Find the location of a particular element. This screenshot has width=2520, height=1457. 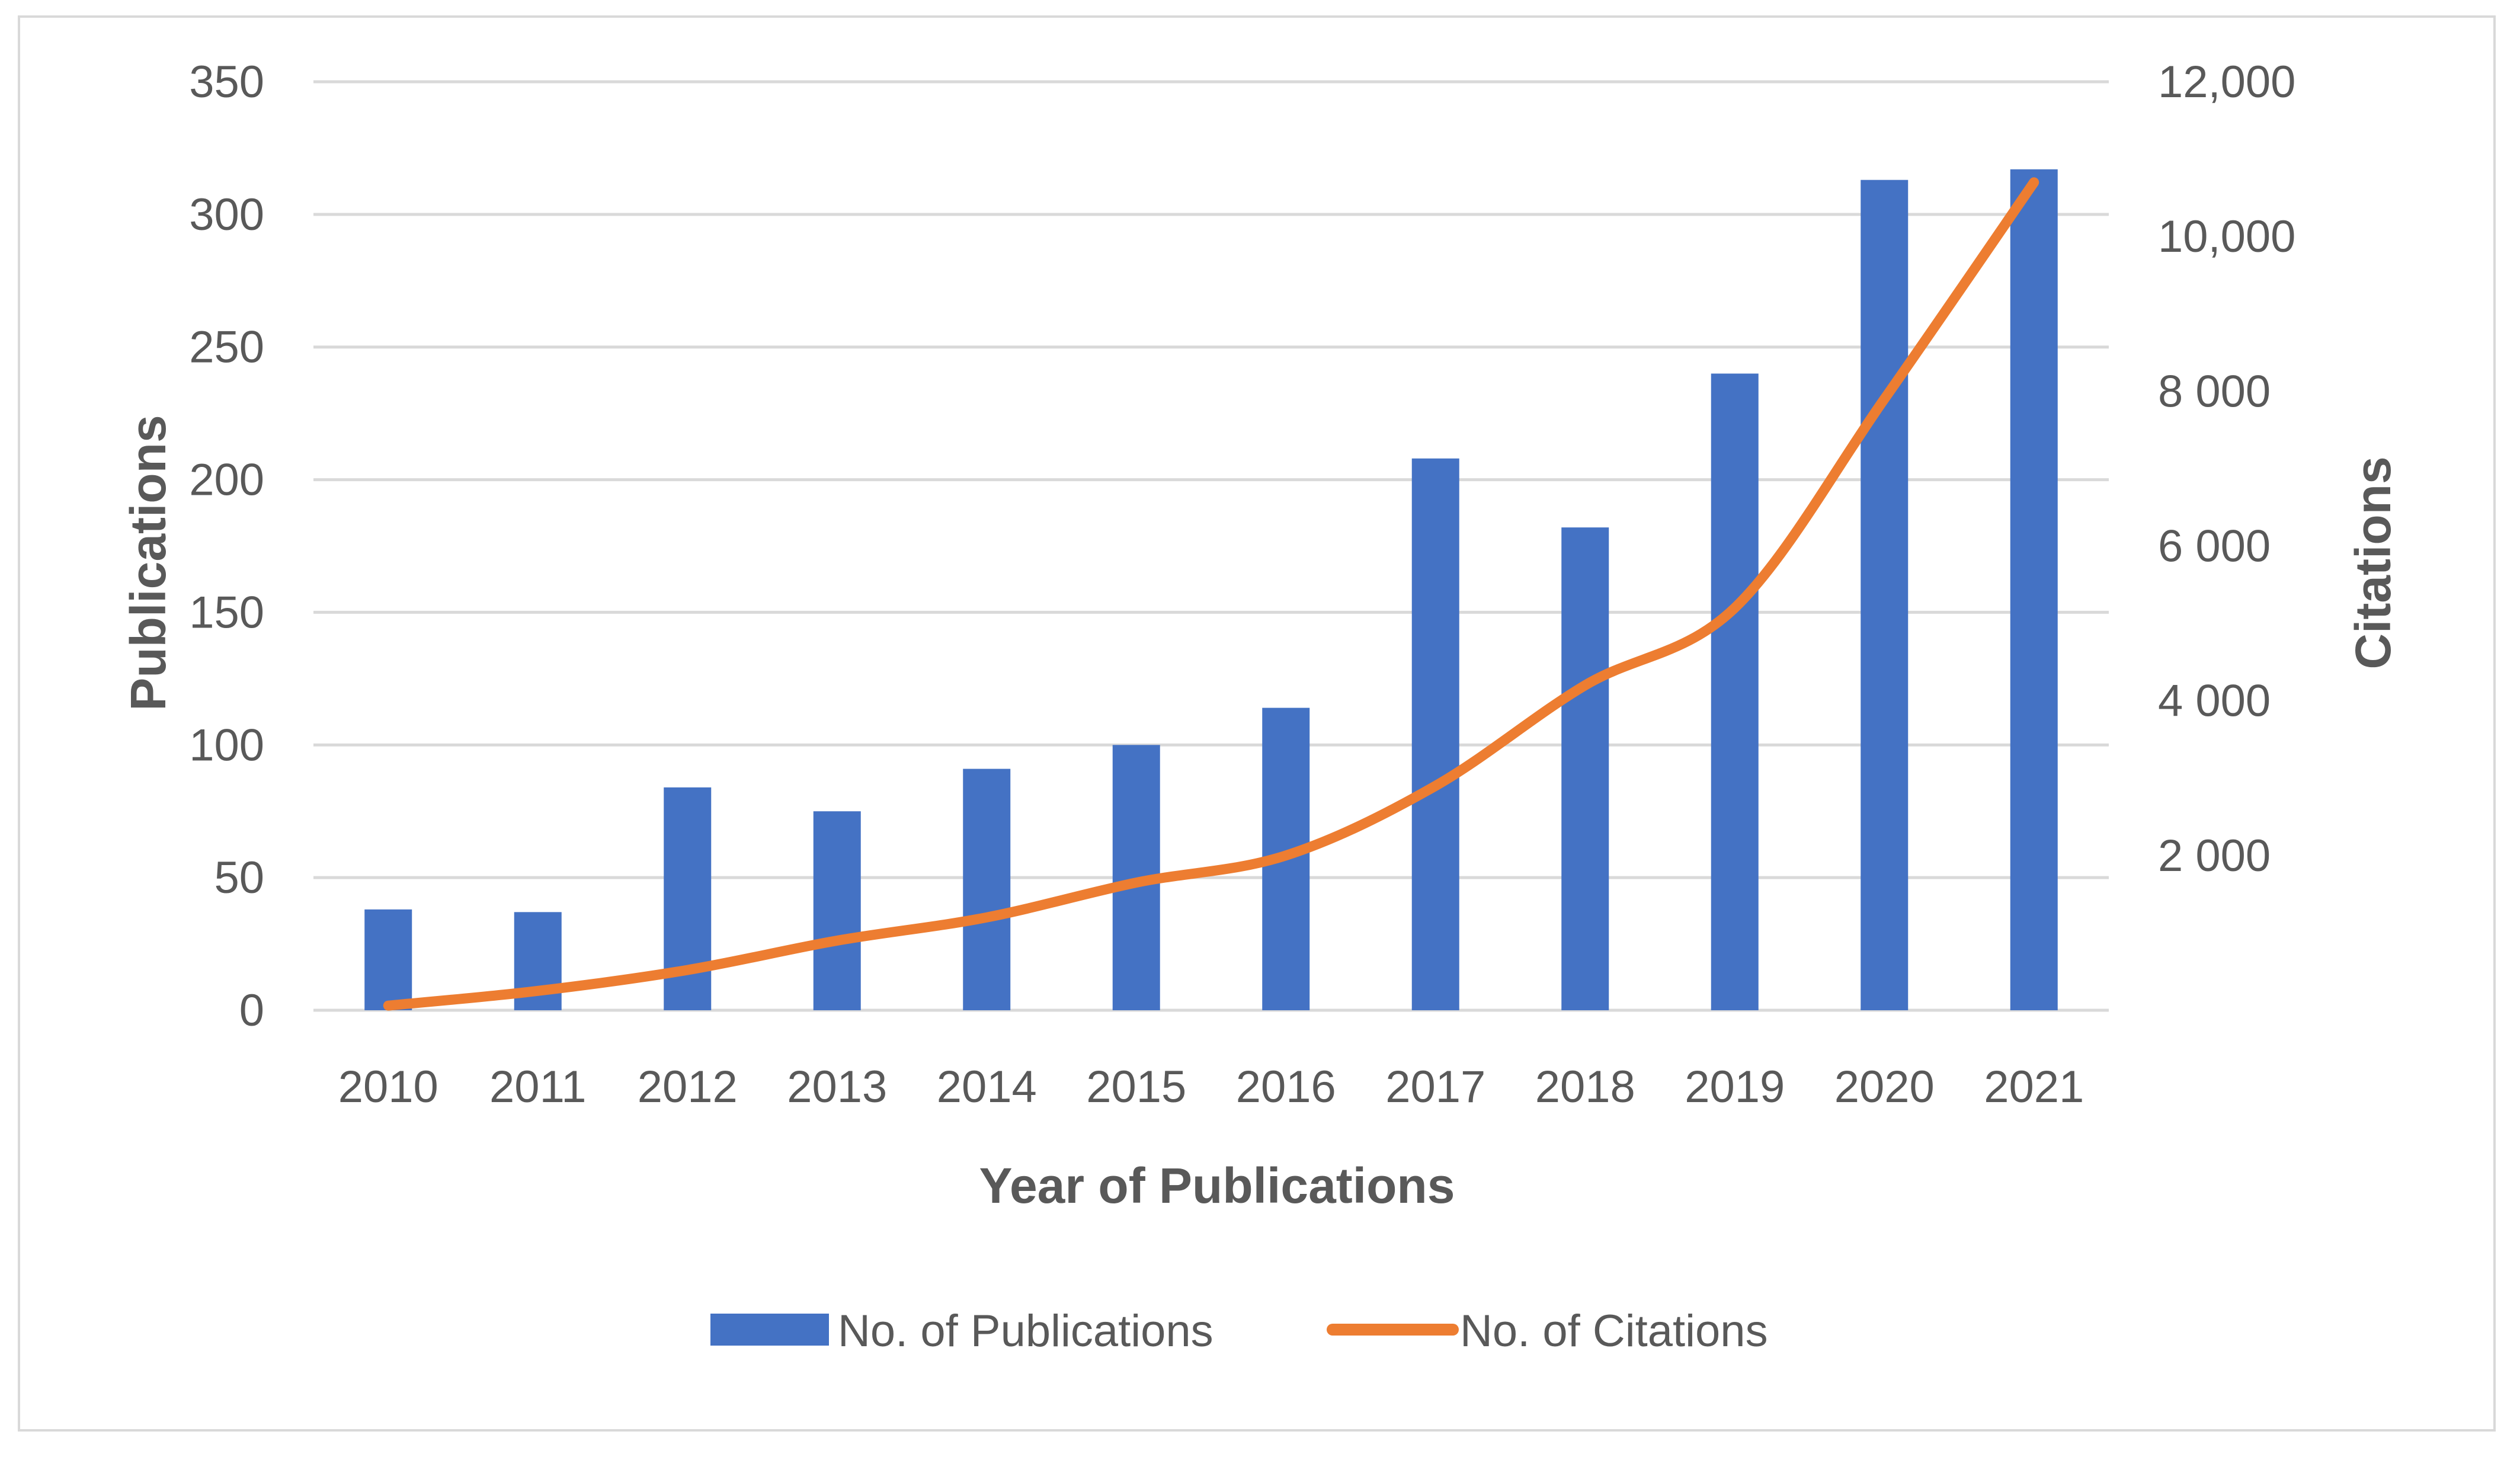

y2-tick-label: 12,000 is located at coordinates (2226, 82).